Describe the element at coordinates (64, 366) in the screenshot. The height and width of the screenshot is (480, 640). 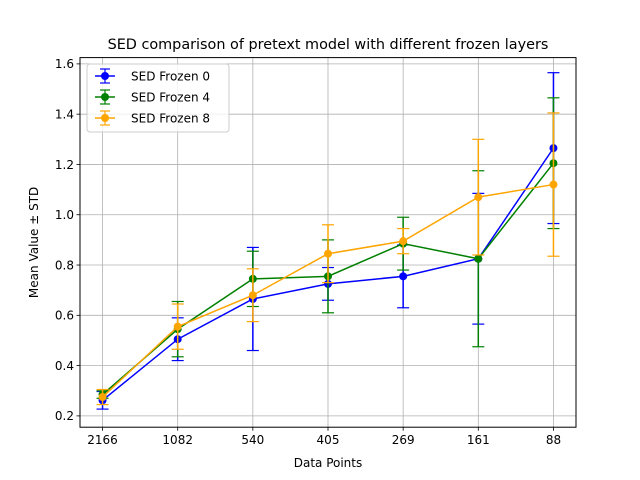
I see `y-tick-label: 0.4` at that location.